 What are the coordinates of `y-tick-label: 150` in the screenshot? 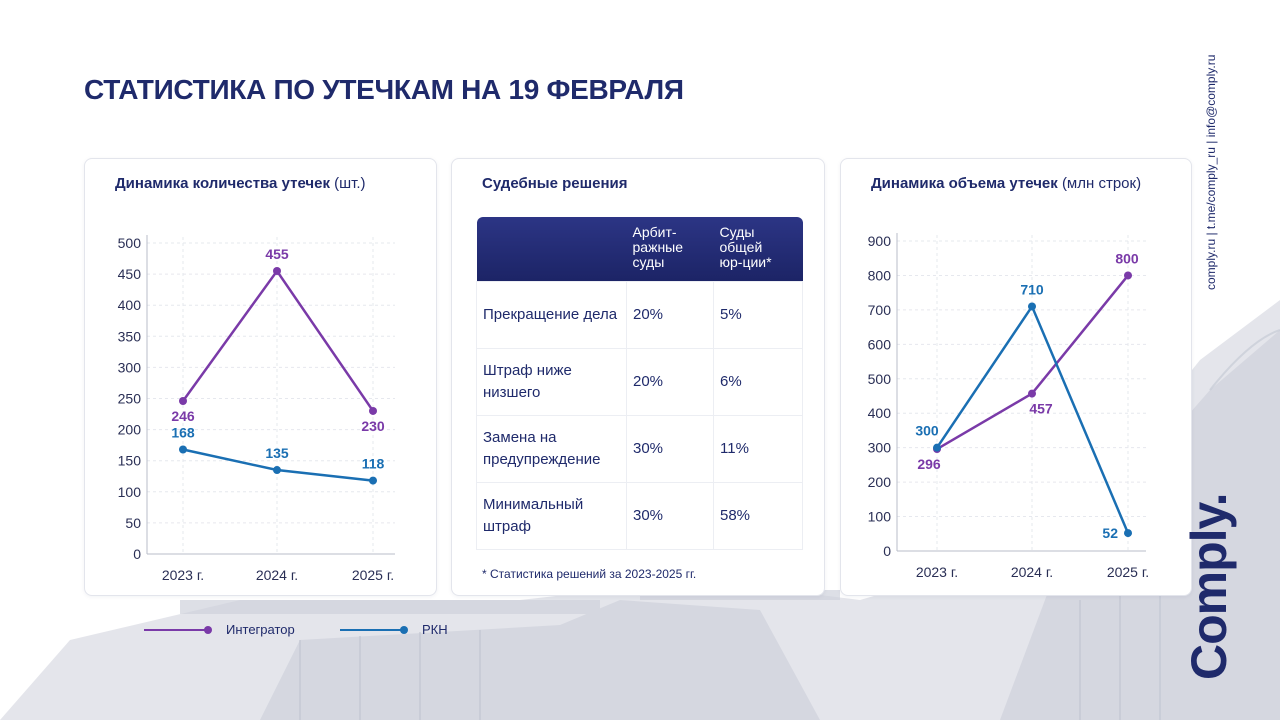 It's located at (130, 461).